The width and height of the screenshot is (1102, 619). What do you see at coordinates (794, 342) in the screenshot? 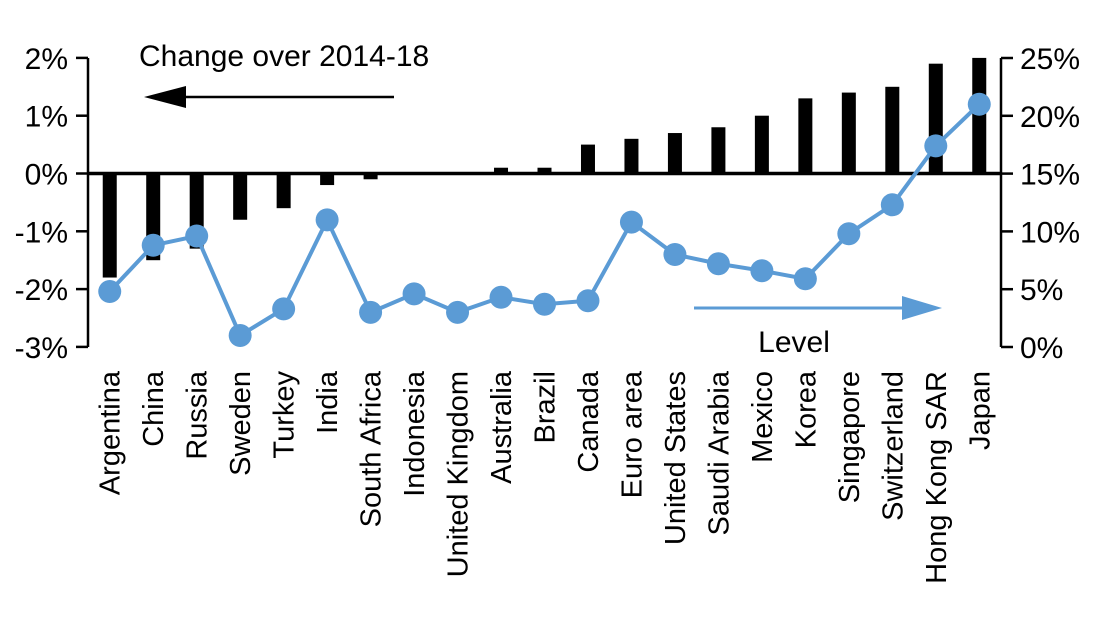
I see `level-annotation-label: Level` at bounding box center [794, 342].